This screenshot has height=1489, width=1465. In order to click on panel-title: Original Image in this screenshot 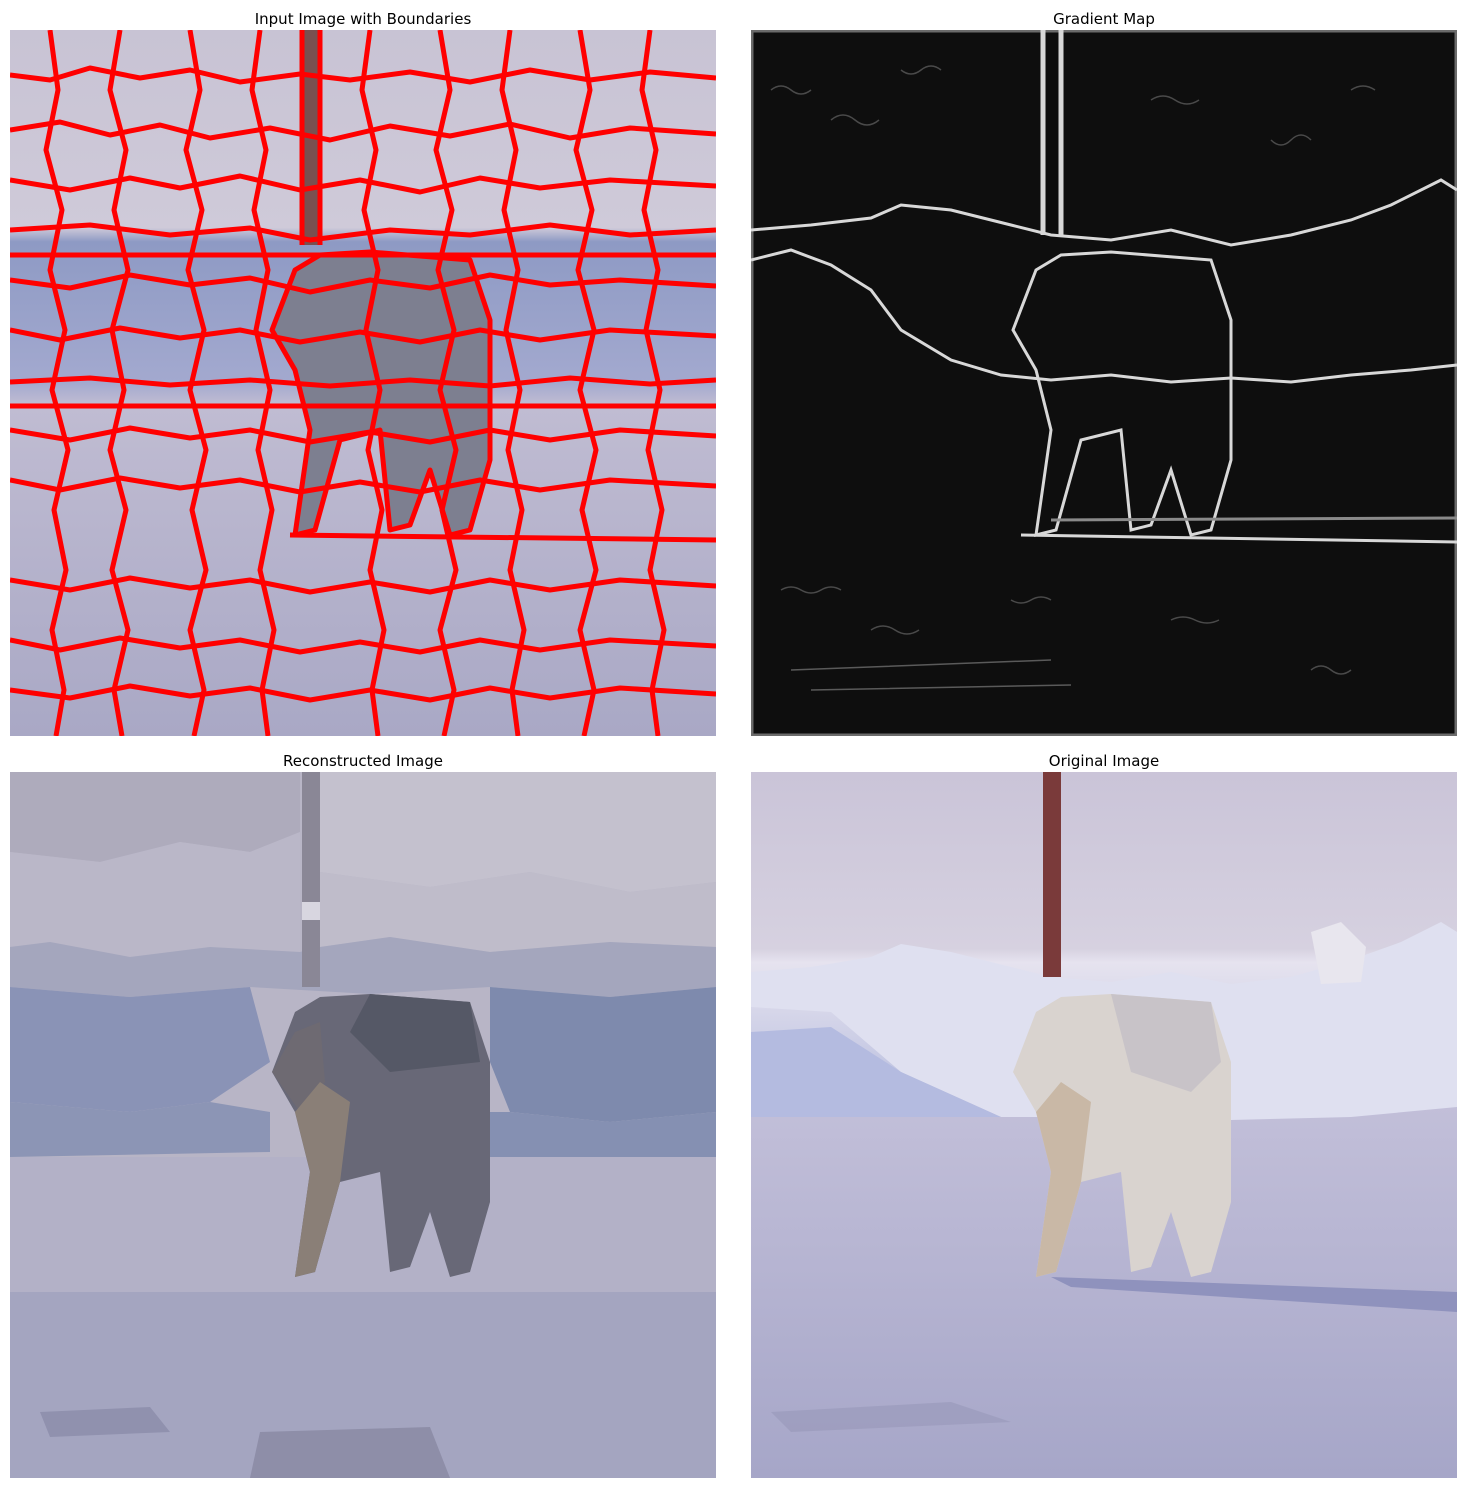, I will do `click(1104, 761)`.